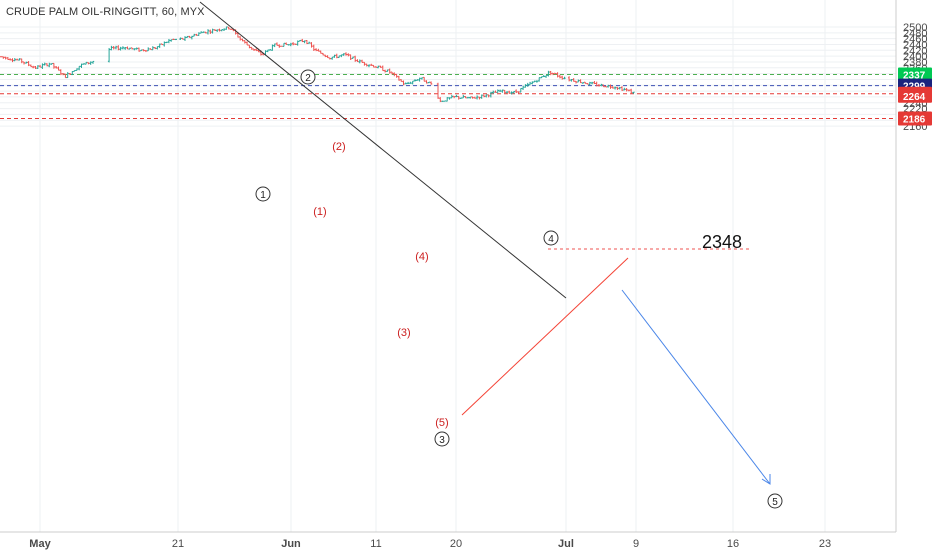  What do you see at coordinates (636, 544) in the screenshot?
I see `x-tick-label: 9` at bounding box center [636, 544].